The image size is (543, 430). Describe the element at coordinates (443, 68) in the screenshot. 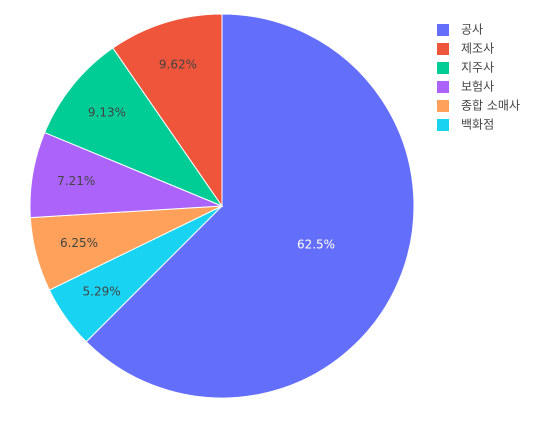

I see `legend-swatch-지주사` at that location.